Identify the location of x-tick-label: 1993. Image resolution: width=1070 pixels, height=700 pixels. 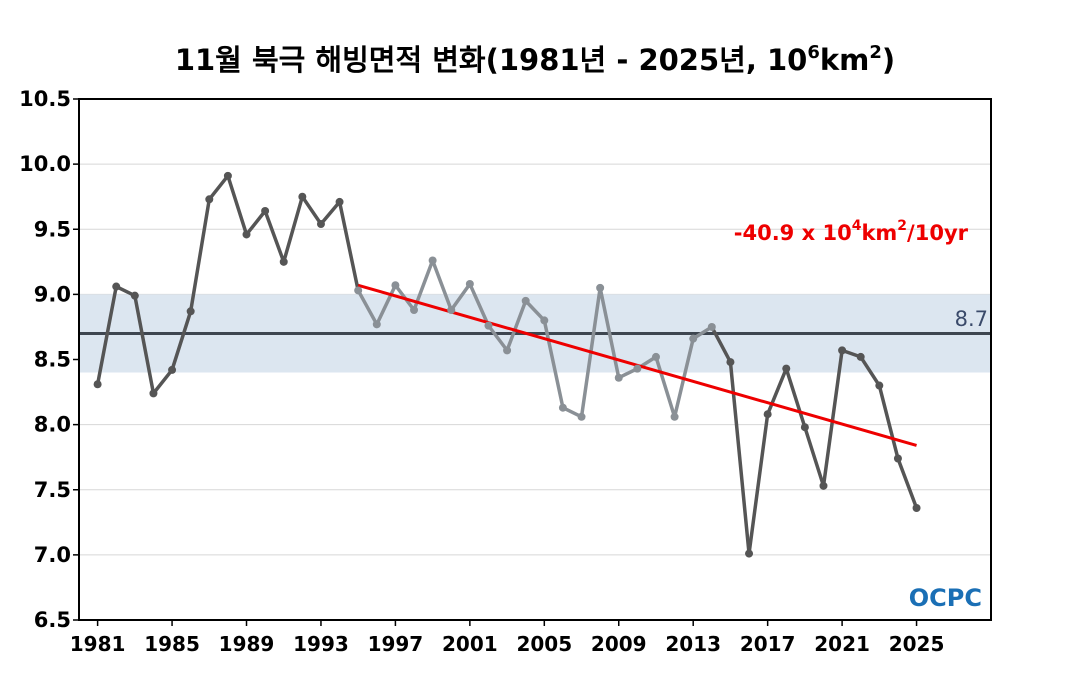
(321, 644).